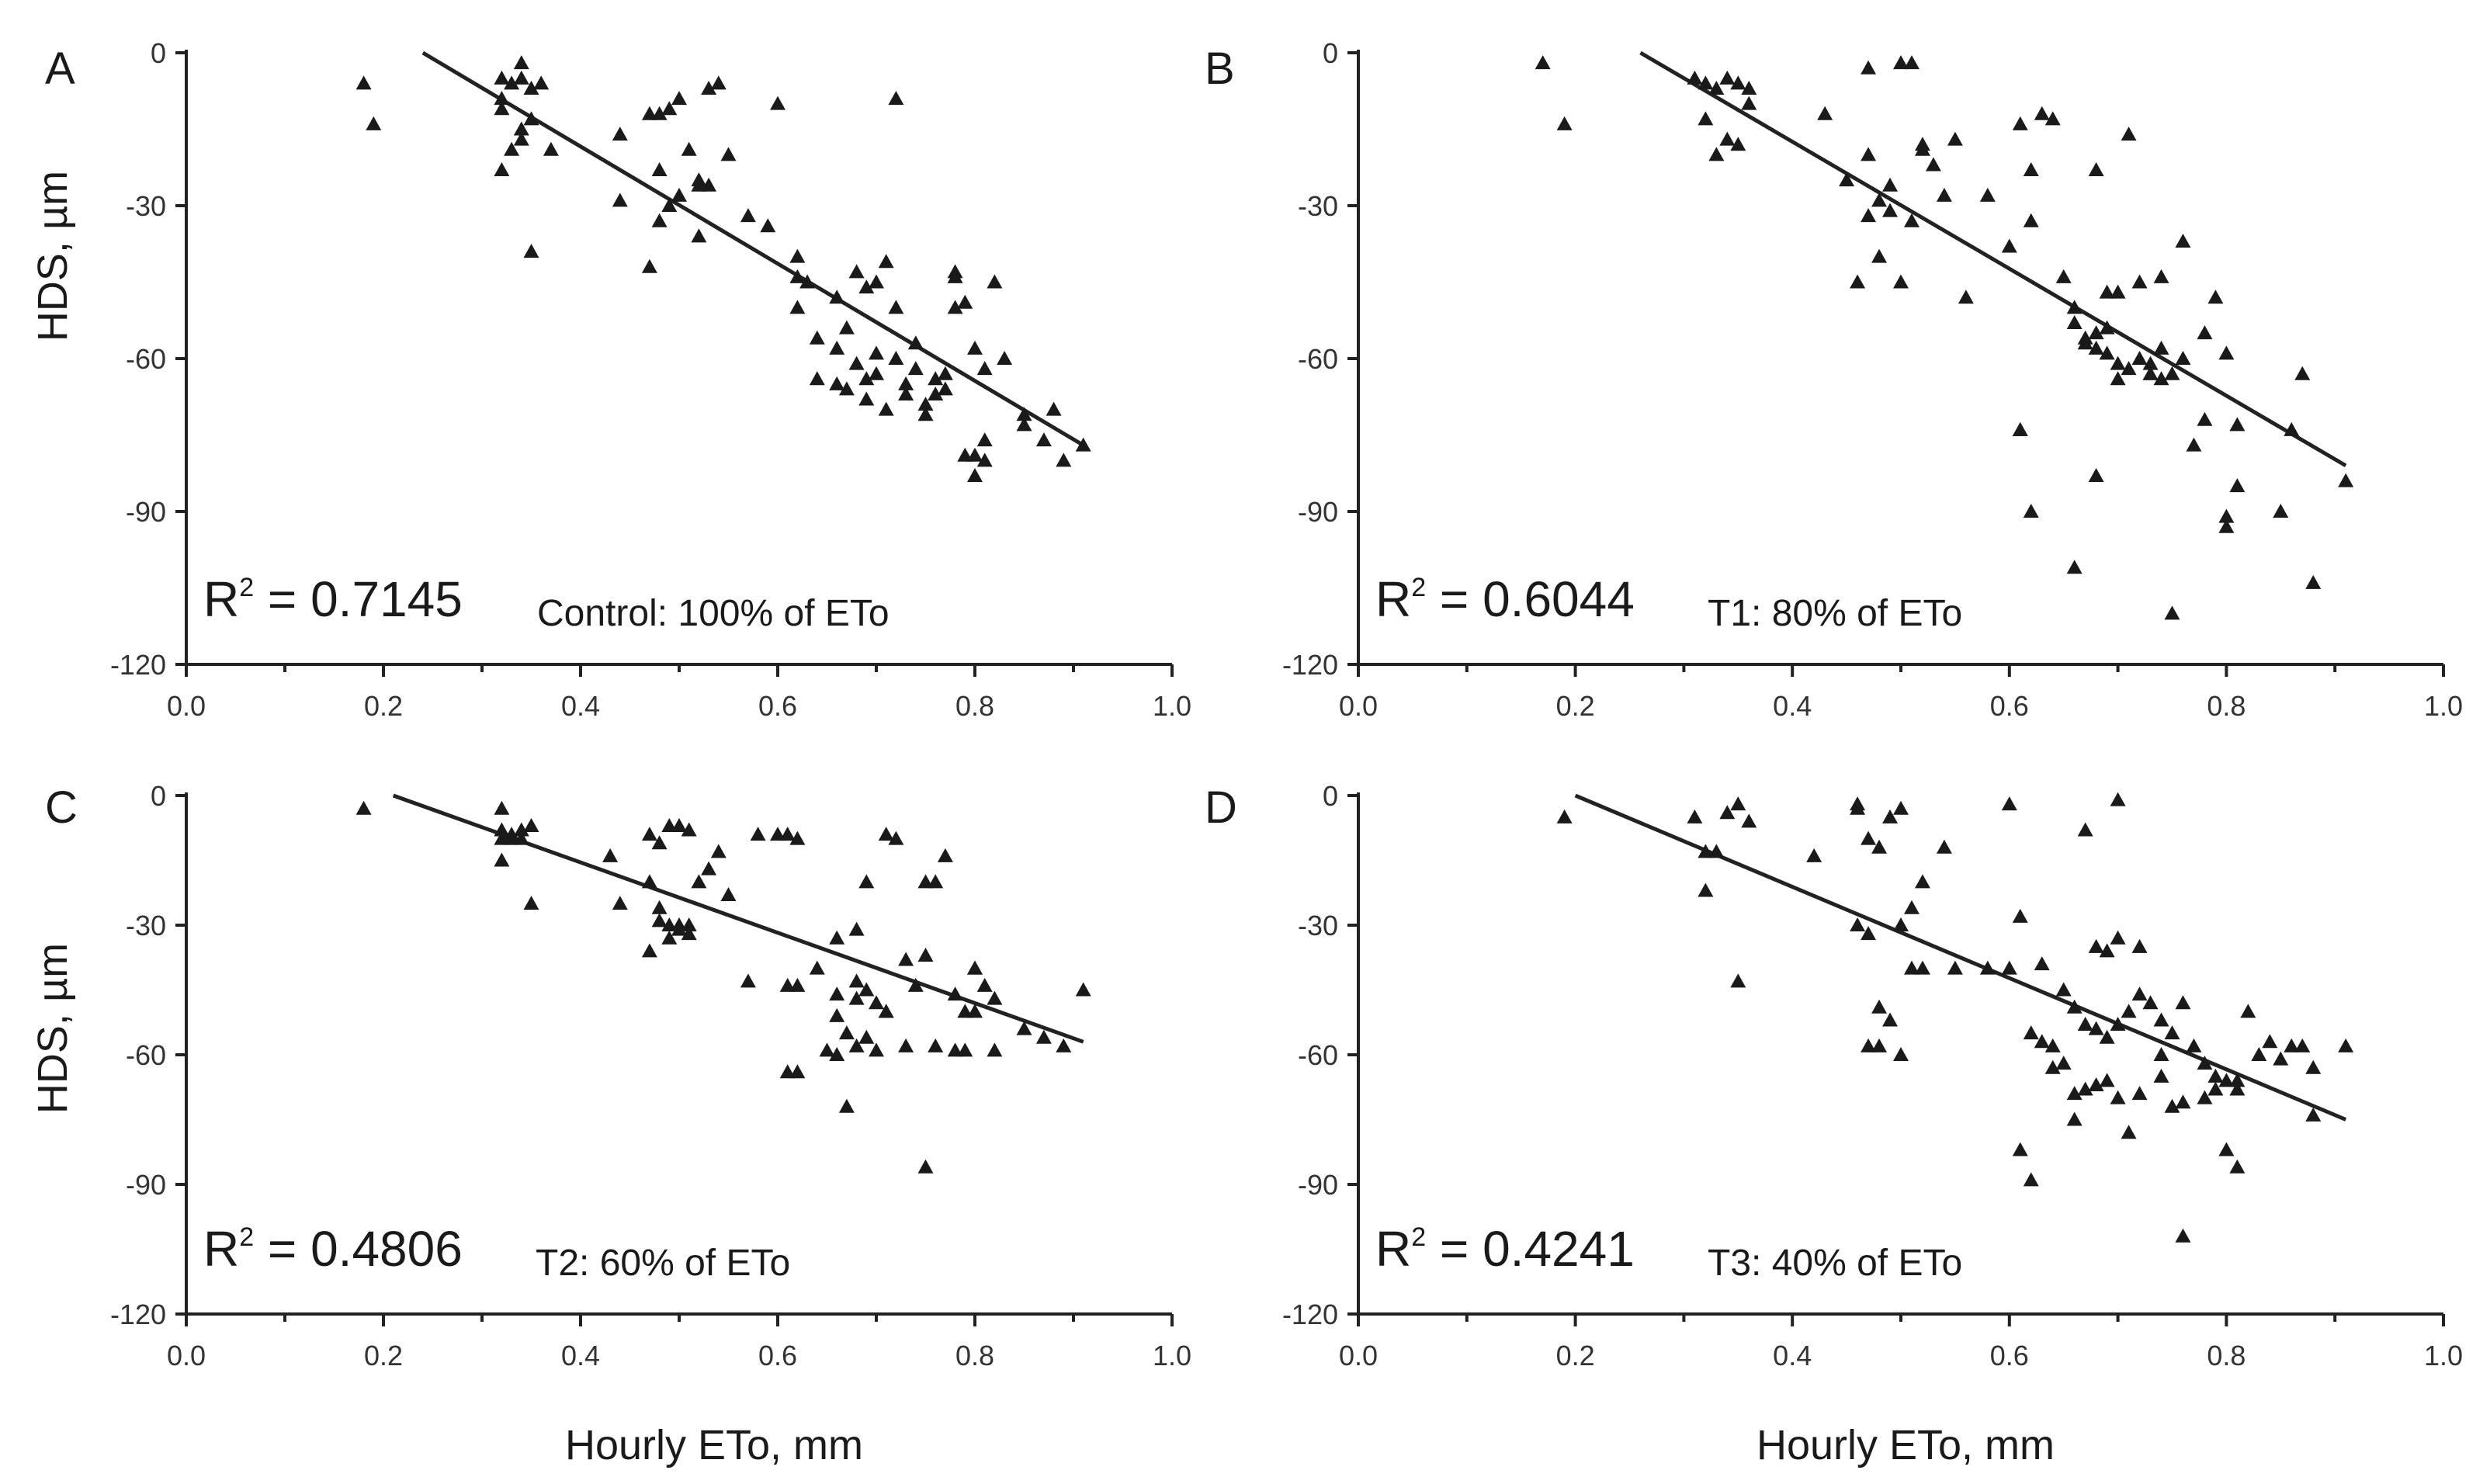 The width and height of the screenshot is (2490, 1484). I want to click on y-axis-title-bottom: HDS, µm, so click(52, 1028).